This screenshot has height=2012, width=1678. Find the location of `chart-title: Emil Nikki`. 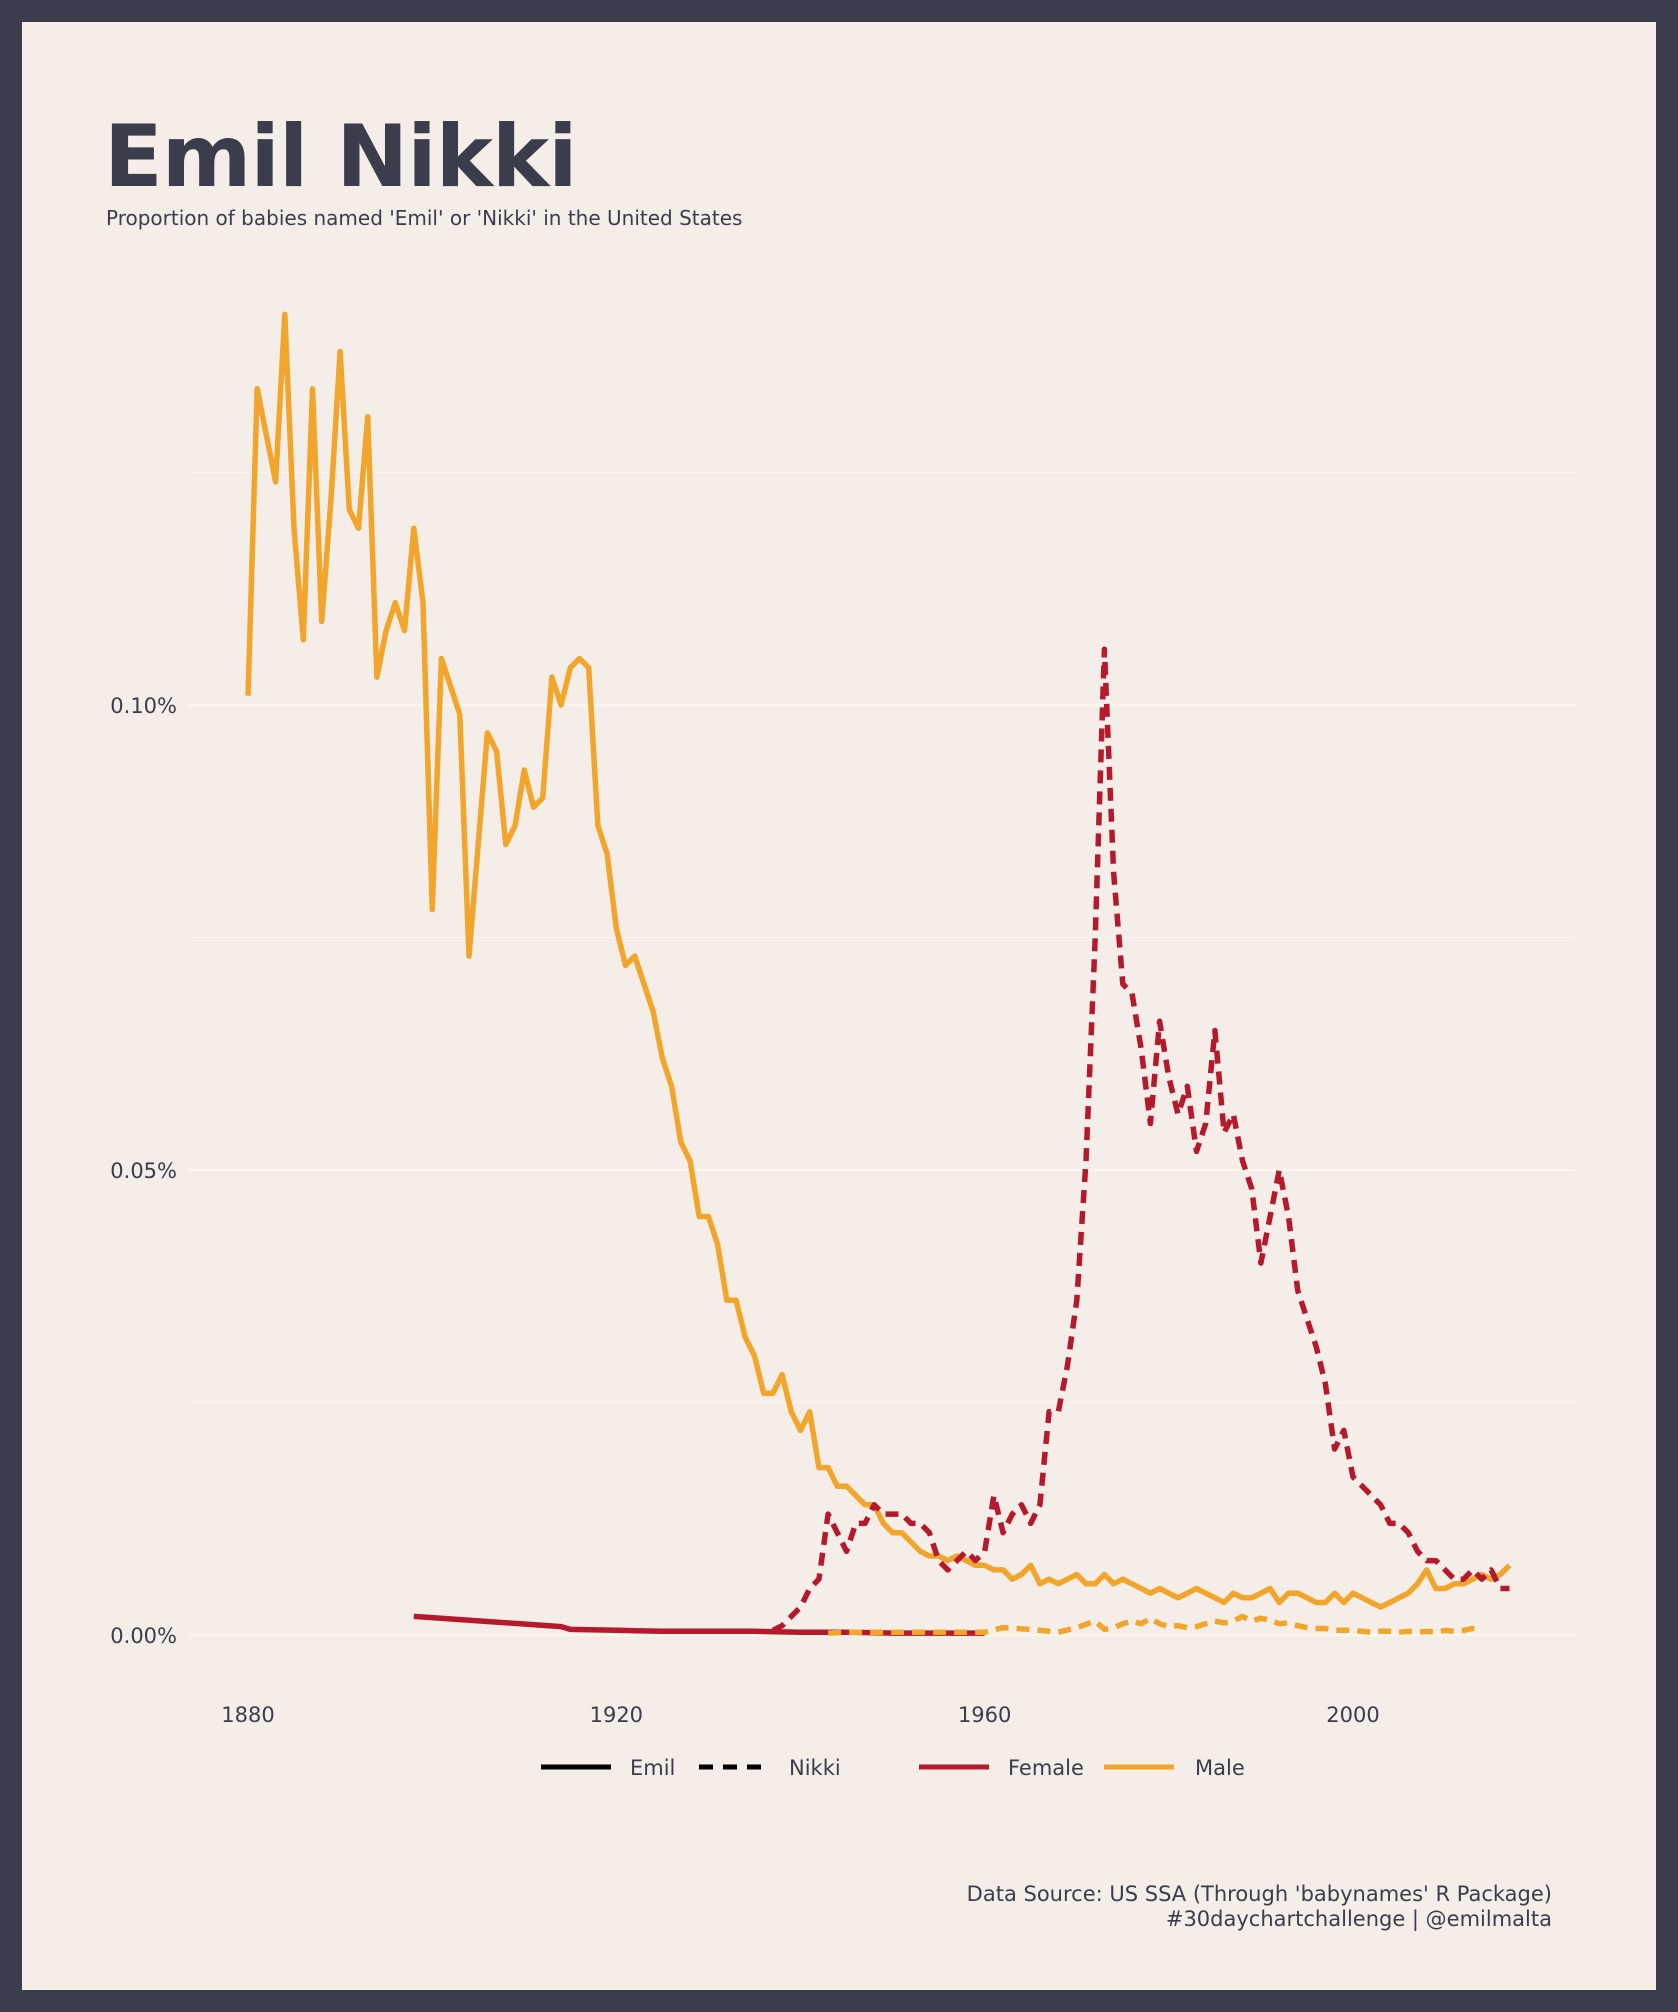

chart-title: Emil Nikki is located at coordinates (341, 157).